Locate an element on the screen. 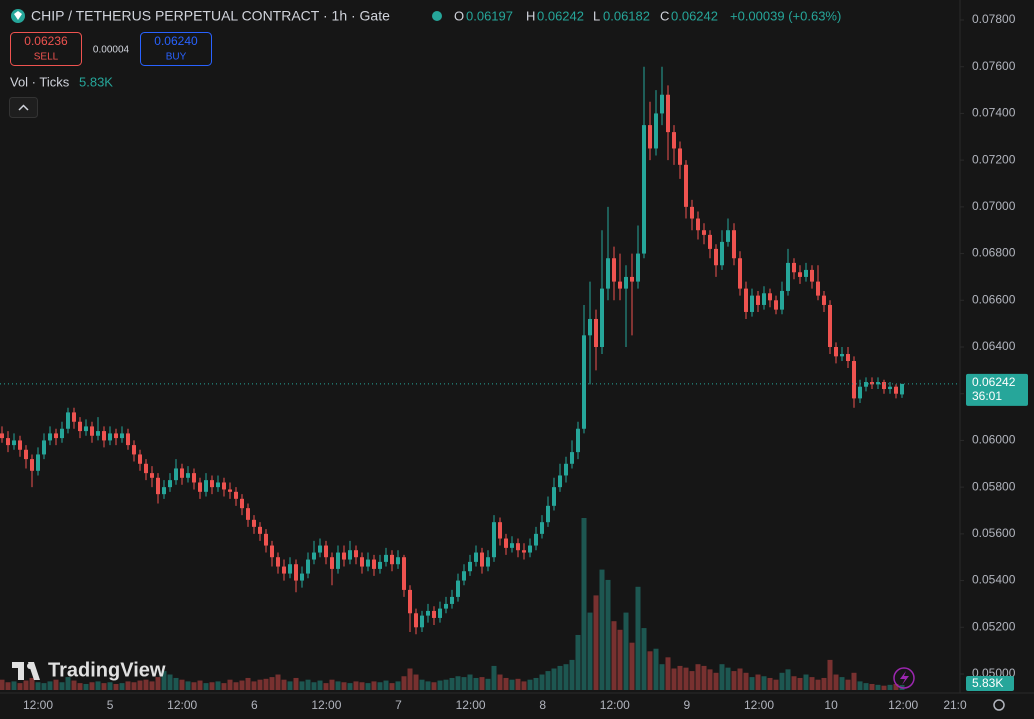  collapse-button is located at coordinates (23, 107).